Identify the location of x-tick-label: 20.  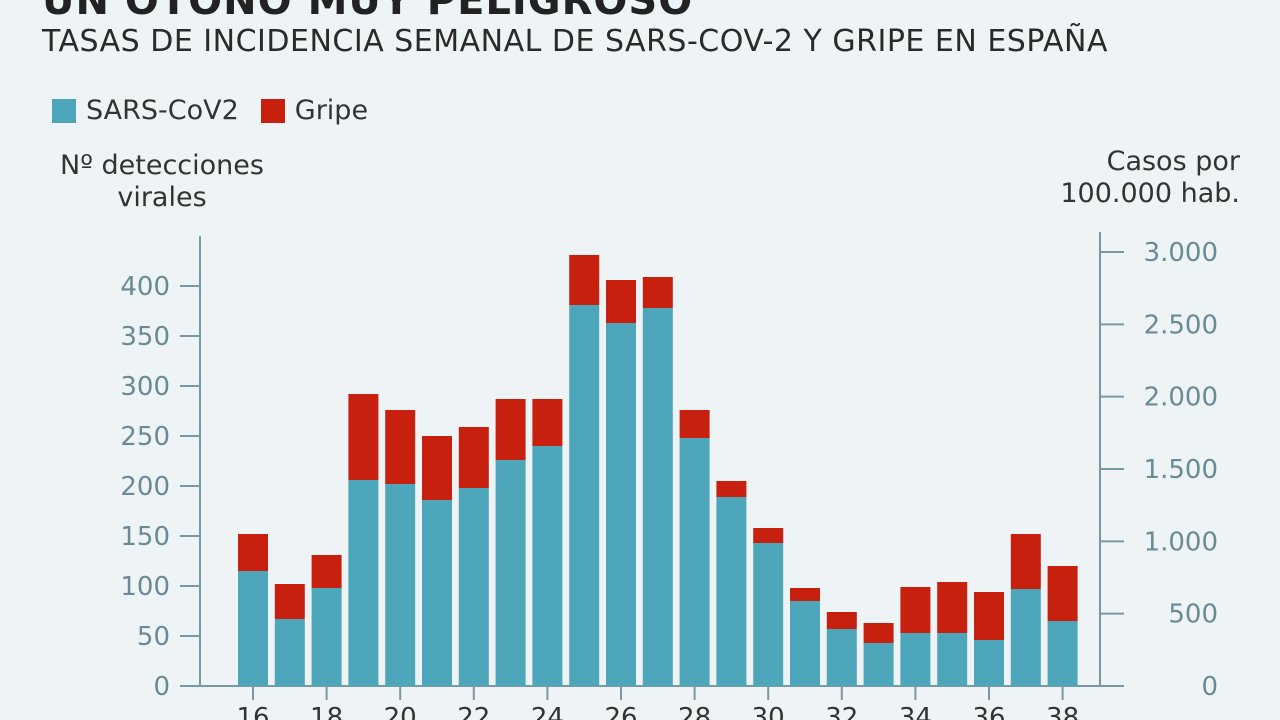
(400, 711).